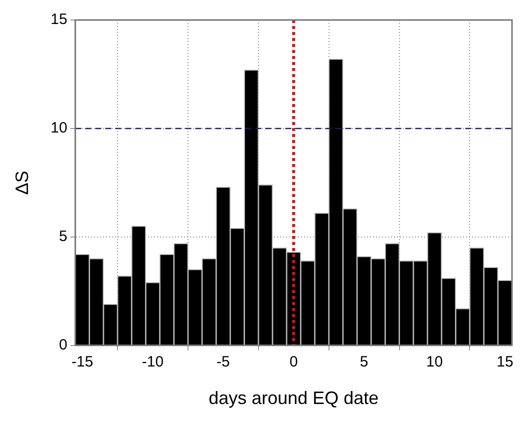 This screenshot has width=530, height=422. Describe the element at coordinates (82, 362) in the screenshot. I see `x-tick-label: -15` at that location.